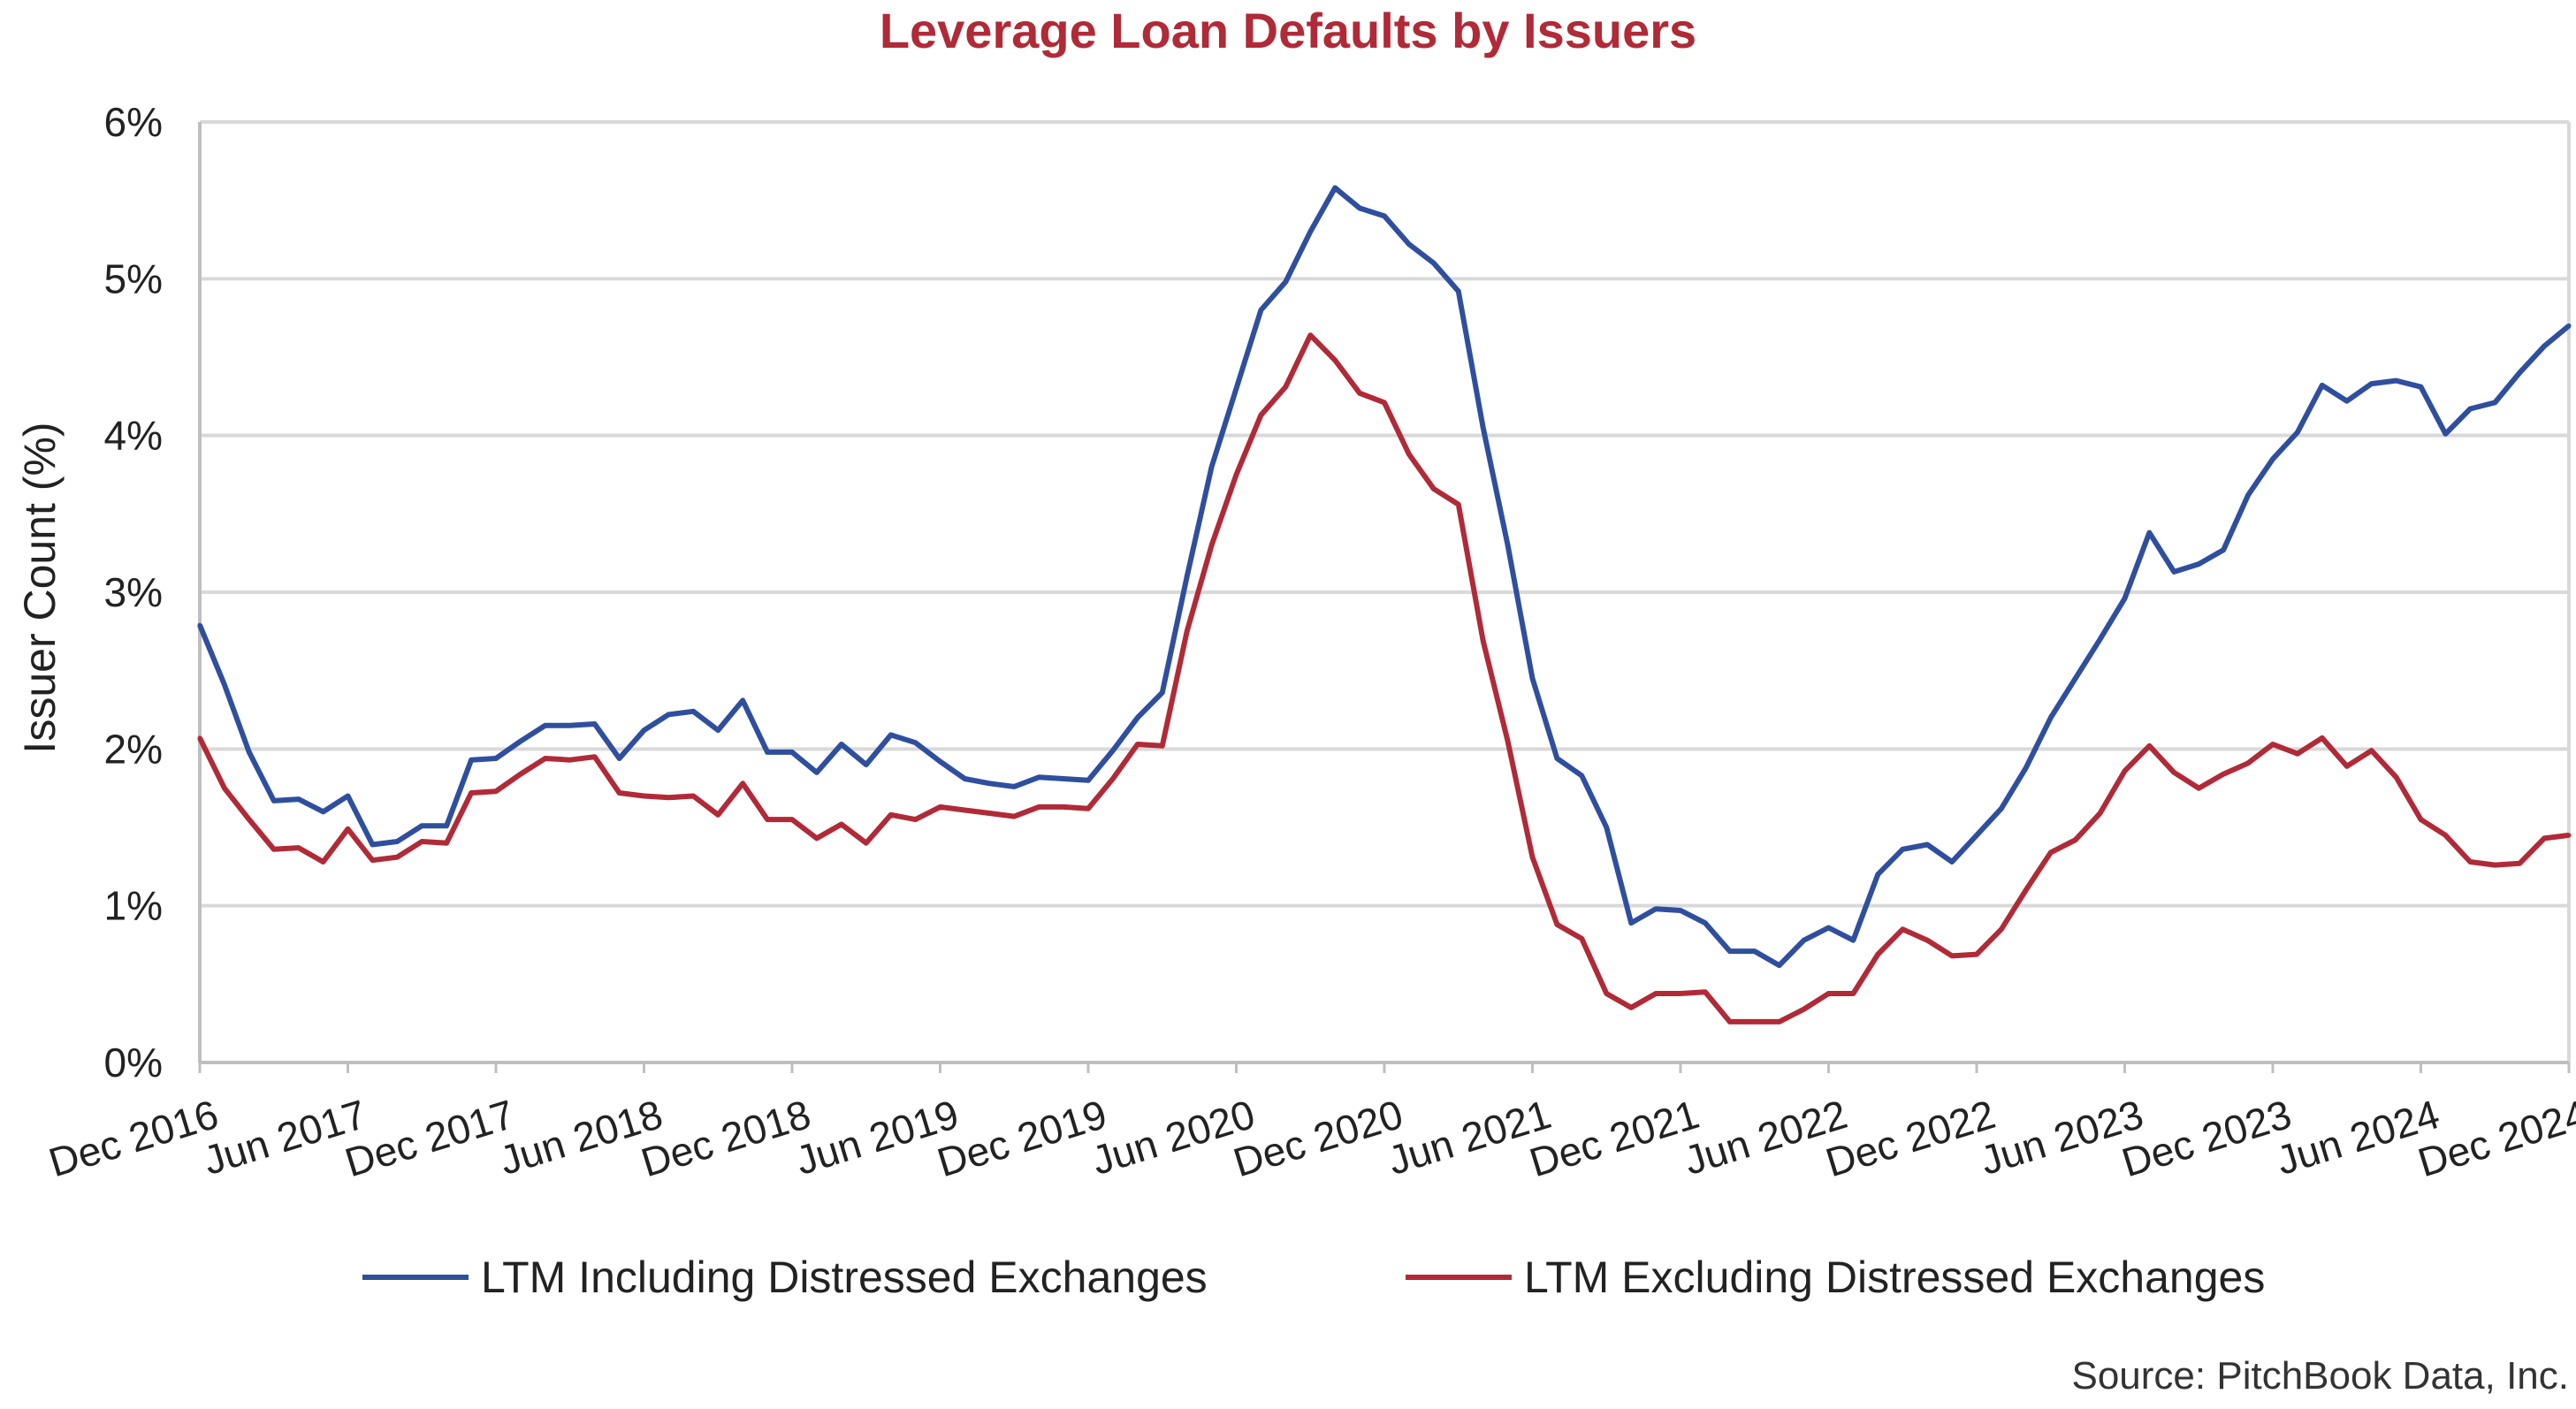  I want to click on legend-item-excluding: LTM Excluding Distressed Exchanges, so click(1835, 1277).